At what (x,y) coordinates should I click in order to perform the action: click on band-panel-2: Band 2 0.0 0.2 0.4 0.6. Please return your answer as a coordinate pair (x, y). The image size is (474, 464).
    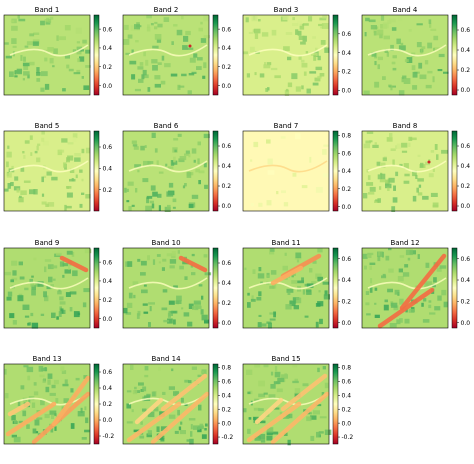
    Looking at the image, I should click on (177, 51).